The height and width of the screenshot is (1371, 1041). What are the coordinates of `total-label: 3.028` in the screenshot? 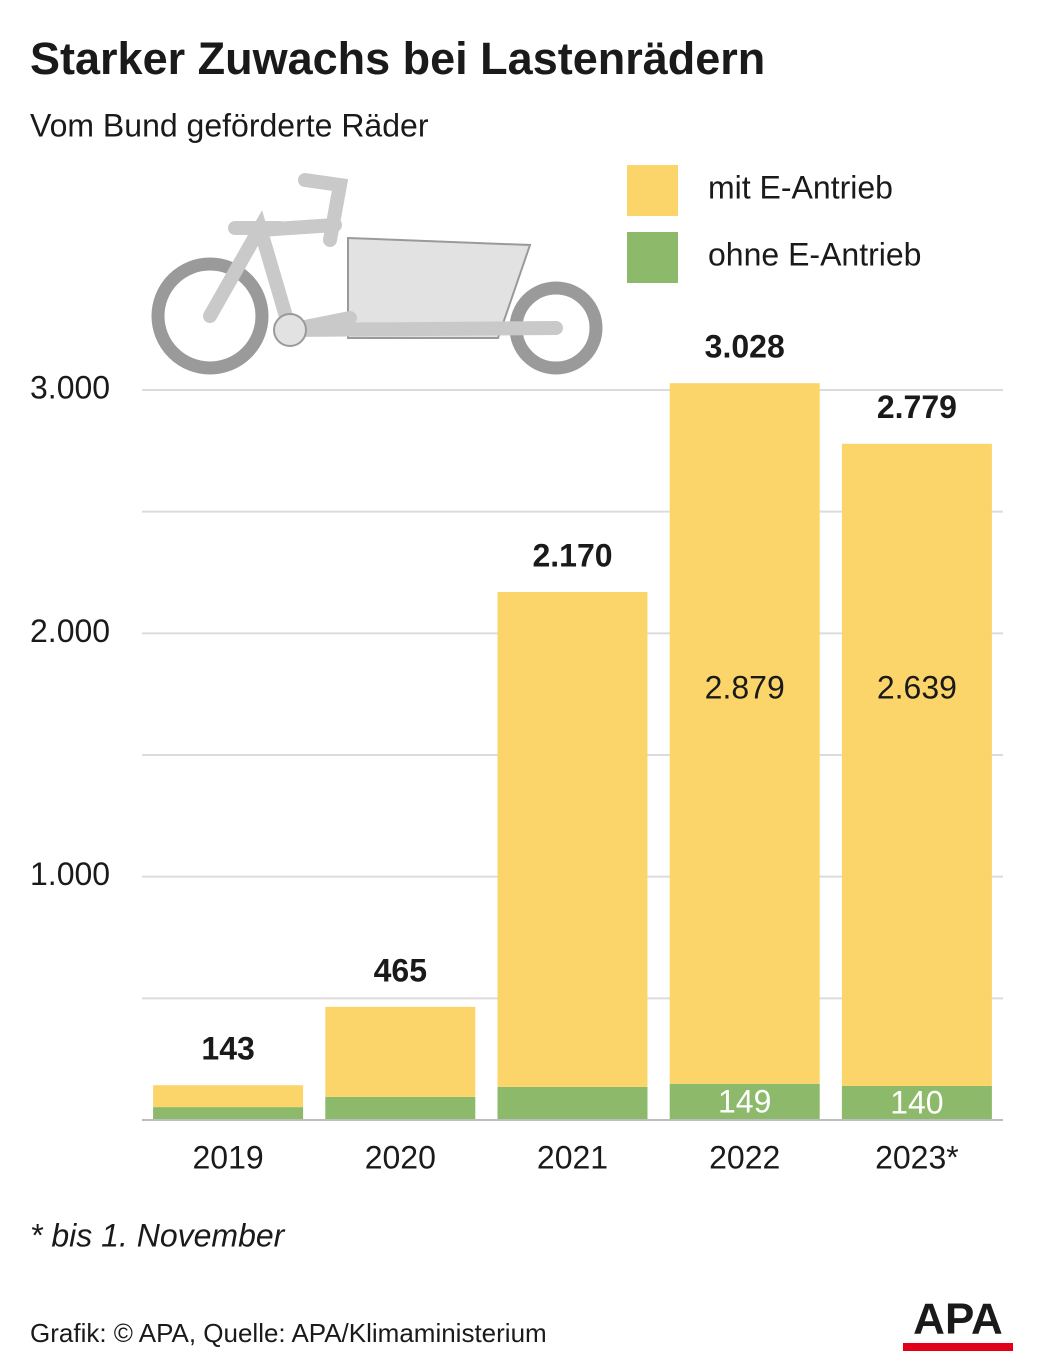 It's located at (745, 347).